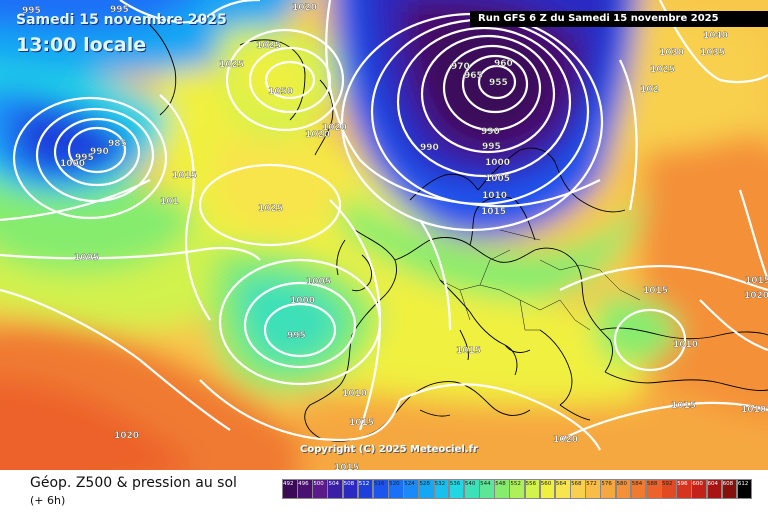  What do you see at coordinates (379, 484) in the screenshot?
I see `legend-value: 516` at bounding box center [379, 484].